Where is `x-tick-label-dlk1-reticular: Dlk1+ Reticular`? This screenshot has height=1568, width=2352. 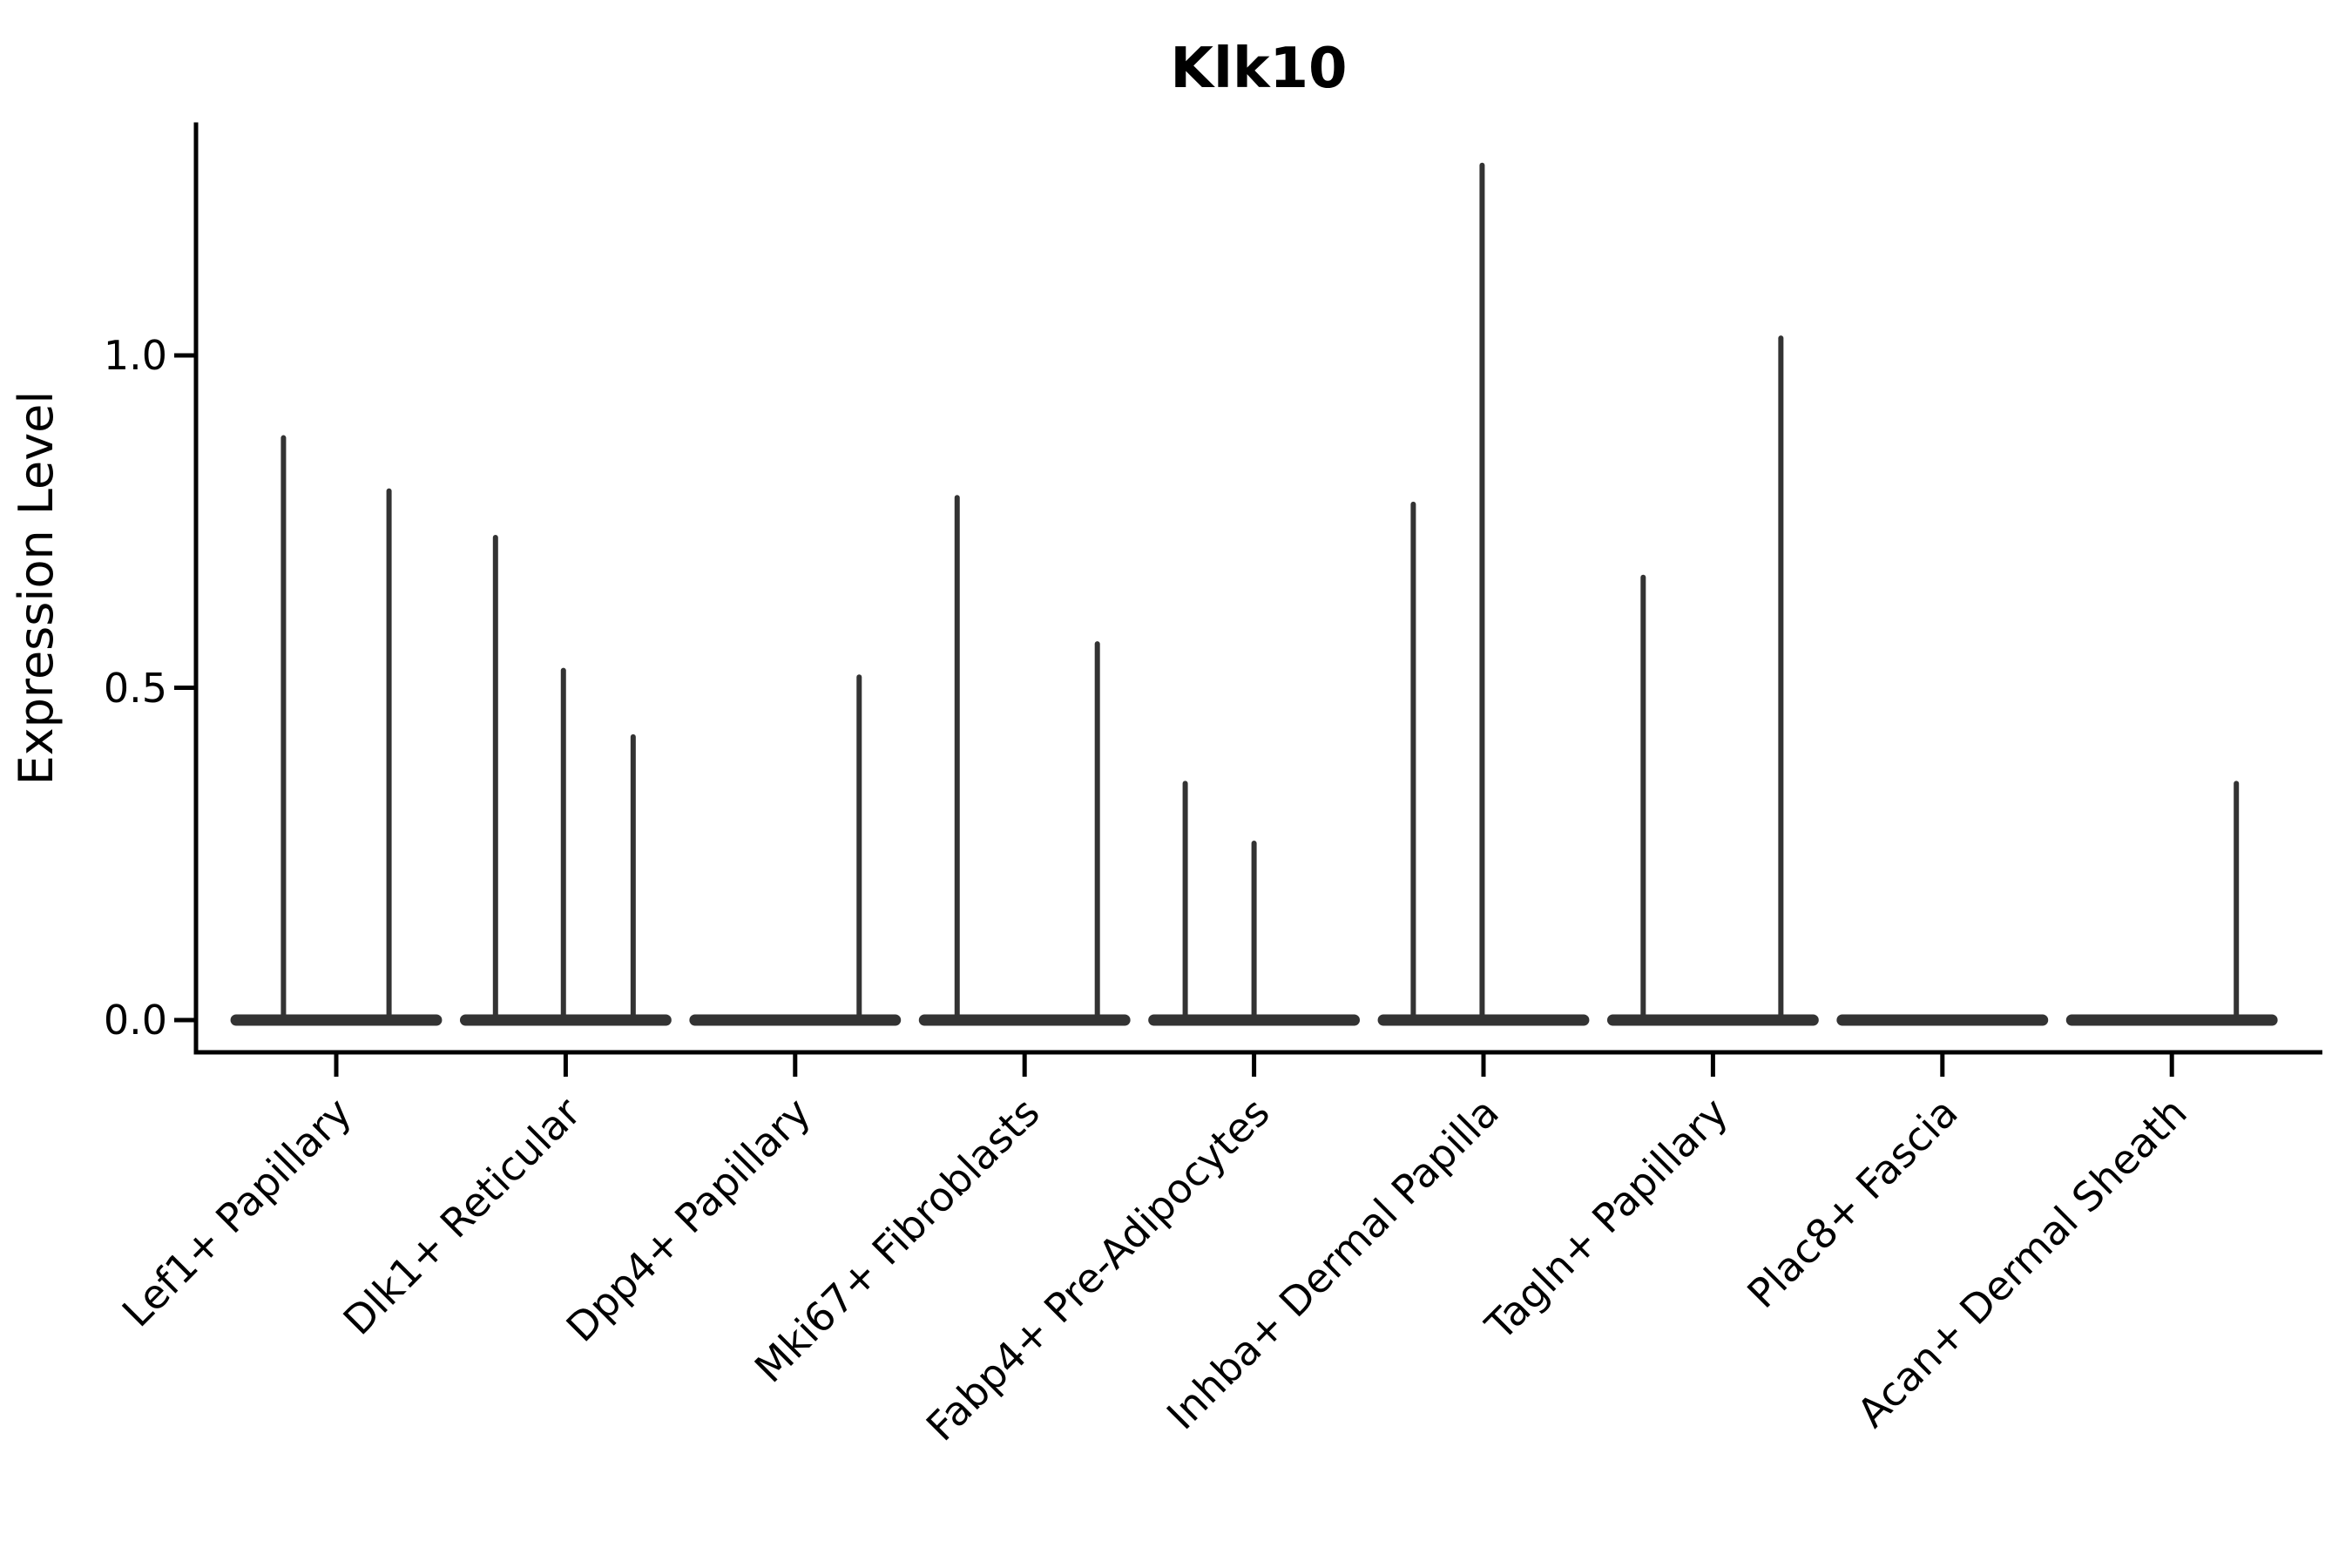 x-tick-label-dlk1-reticular: Dlk1+ Reticular is located at coordinates (462, 1216).